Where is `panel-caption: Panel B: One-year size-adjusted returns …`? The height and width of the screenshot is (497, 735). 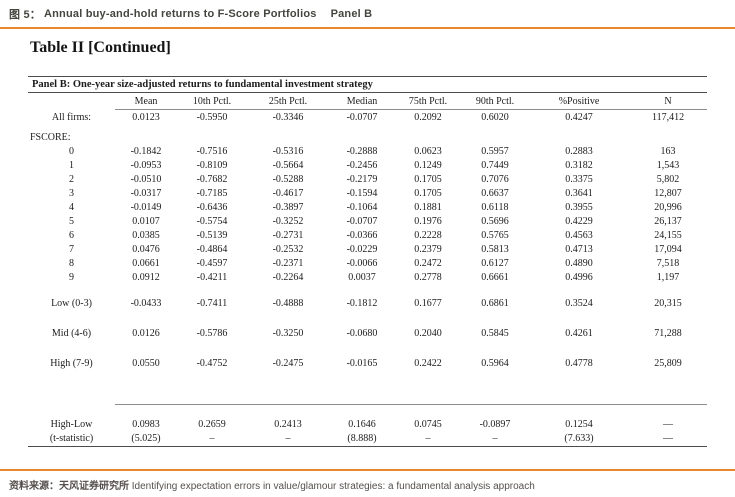
panel-caption: Panel B: One-year size-adjusted returns … is located at coordinates (368, 84).